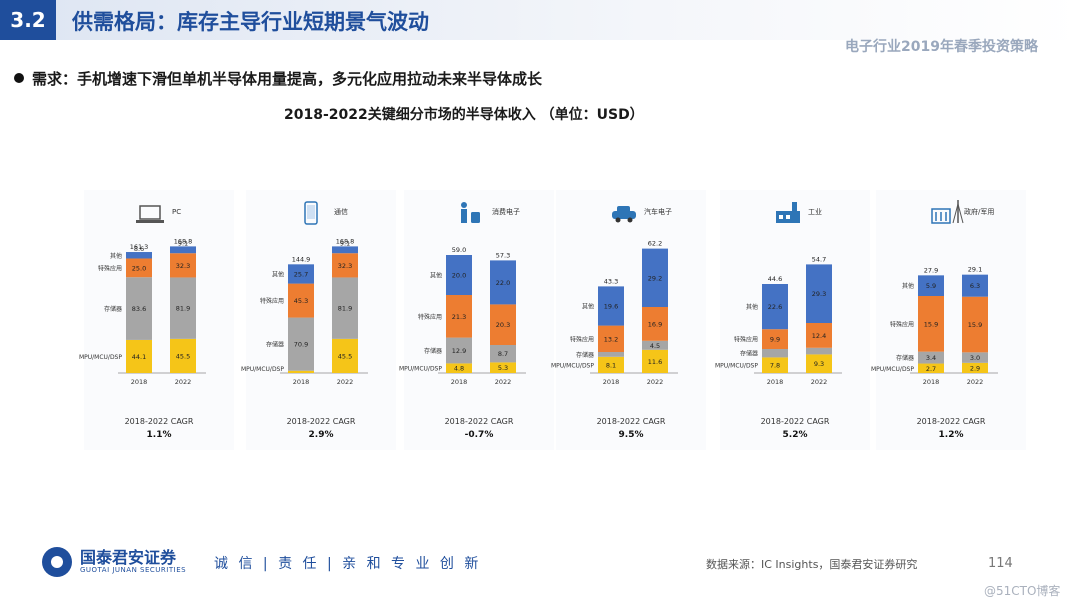  Describe the element at coordinates (611, 281) in the screenshot. I see `total-label: 43.3` at that location.